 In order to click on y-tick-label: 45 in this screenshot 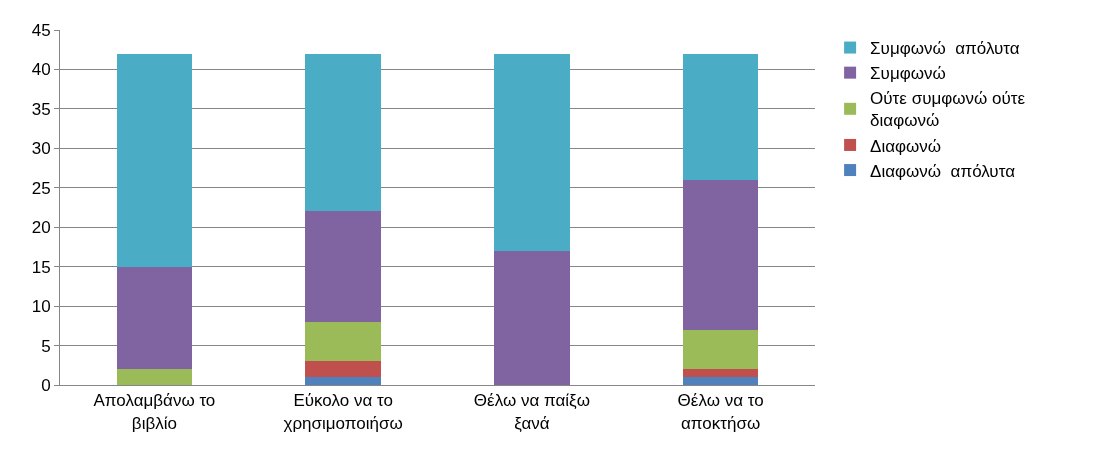, I will do `click(41, 30)`.